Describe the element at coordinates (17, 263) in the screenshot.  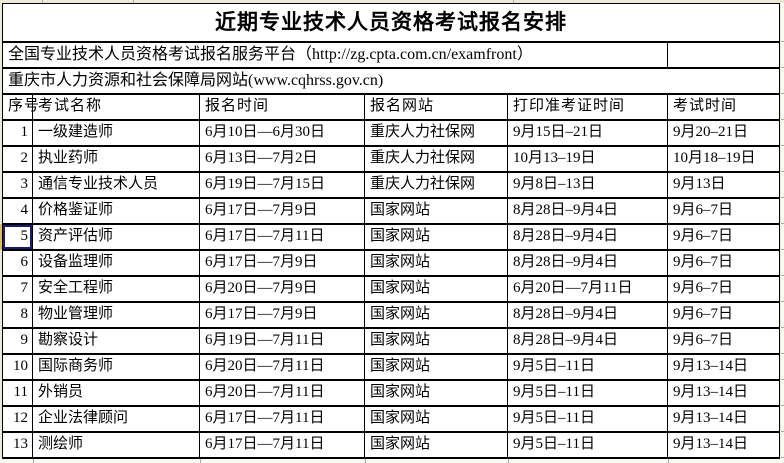
I see `seq-cell: 6` at that location.